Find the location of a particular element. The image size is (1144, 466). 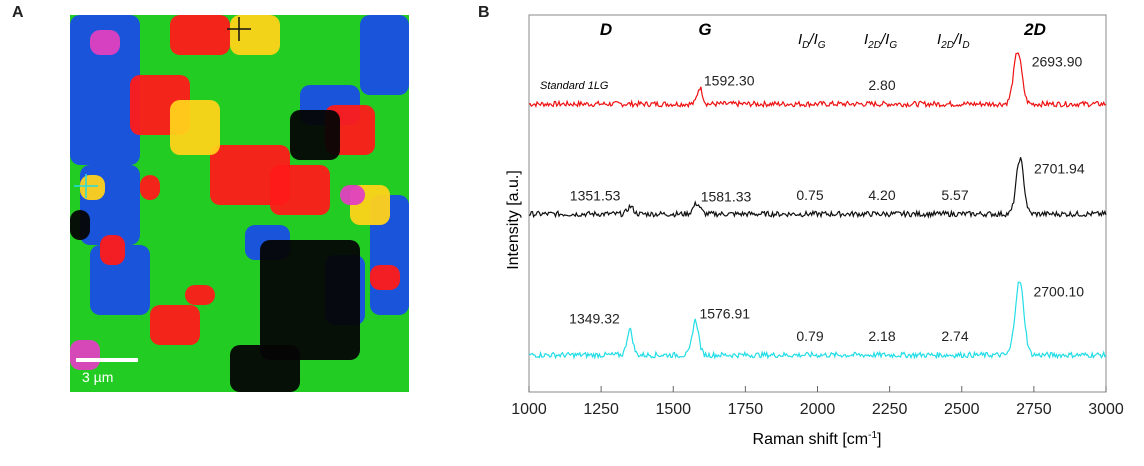

x-tick-label: 2000 is located at coordinates (818, 409).